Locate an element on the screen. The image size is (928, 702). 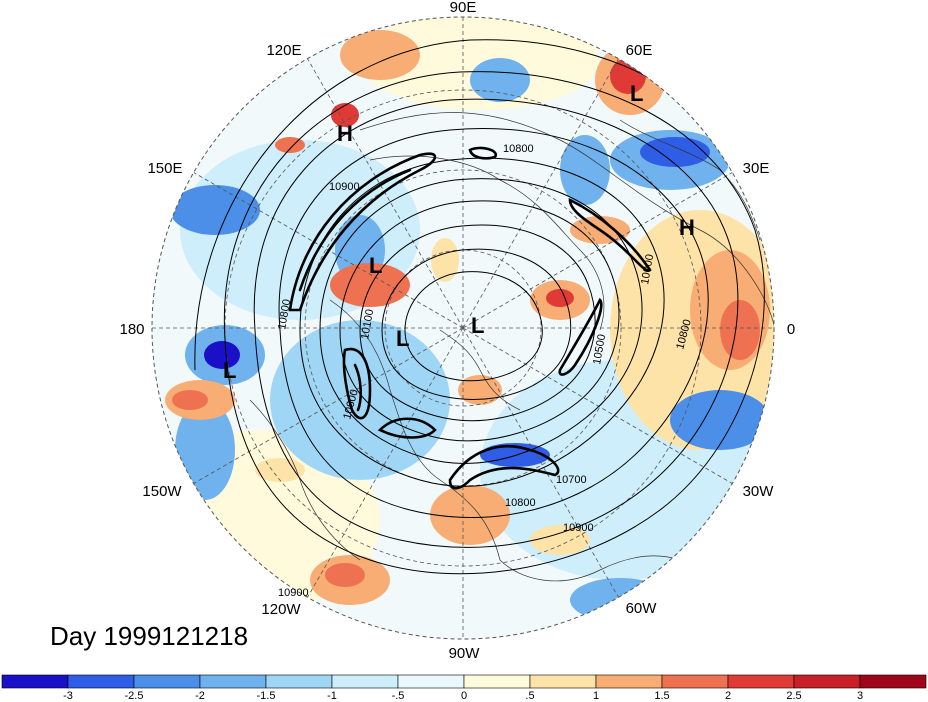
colorbar-tick-label: 3 is located at coordinates (860, 696).